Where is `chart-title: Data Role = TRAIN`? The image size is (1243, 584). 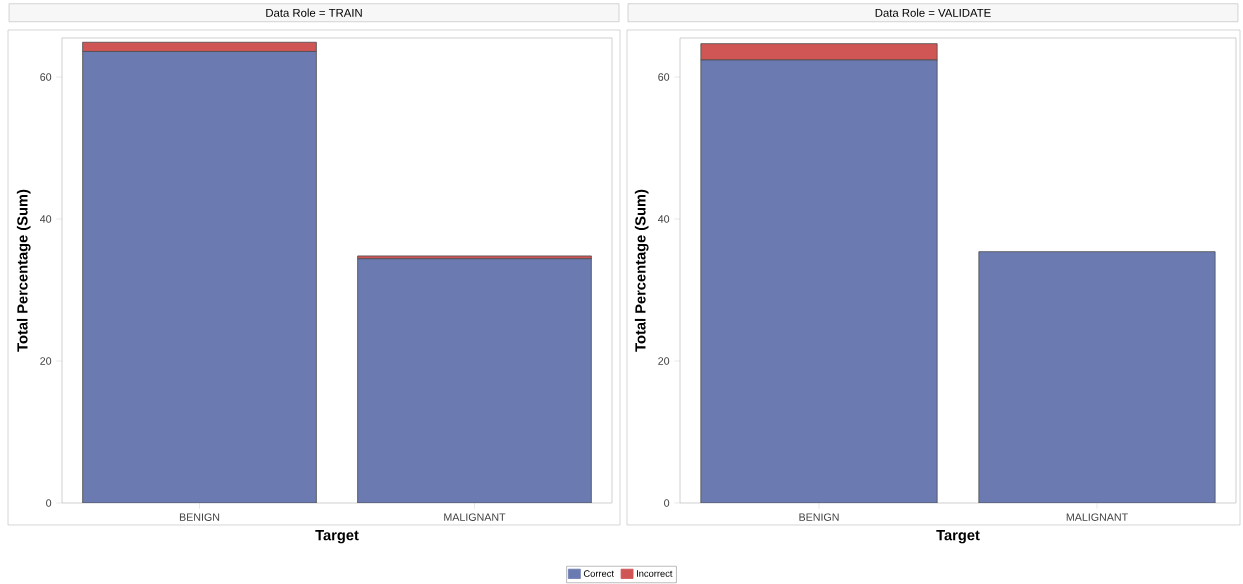 chart-title: Data Role = TRAIN is located at coordinates (314, 12).